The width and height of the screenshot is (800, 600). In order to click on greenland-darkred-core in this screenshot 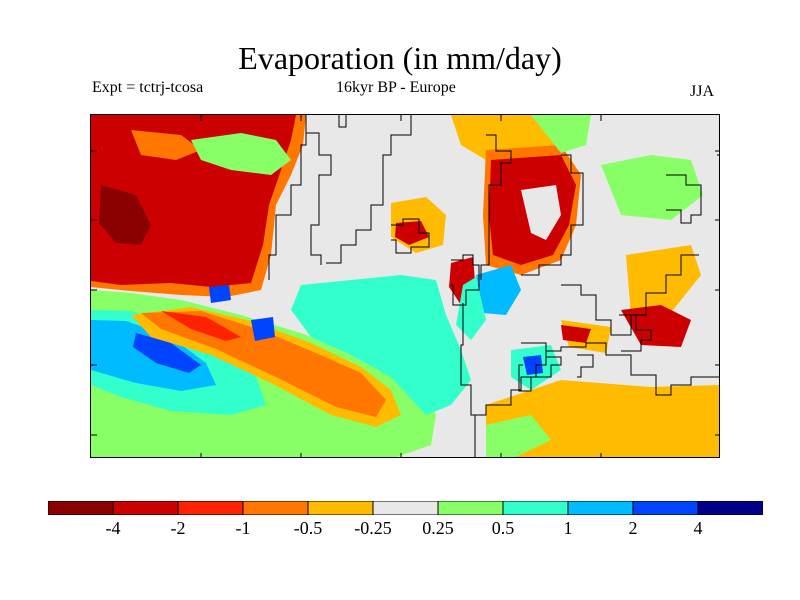, I will do `click(125, 215)`.